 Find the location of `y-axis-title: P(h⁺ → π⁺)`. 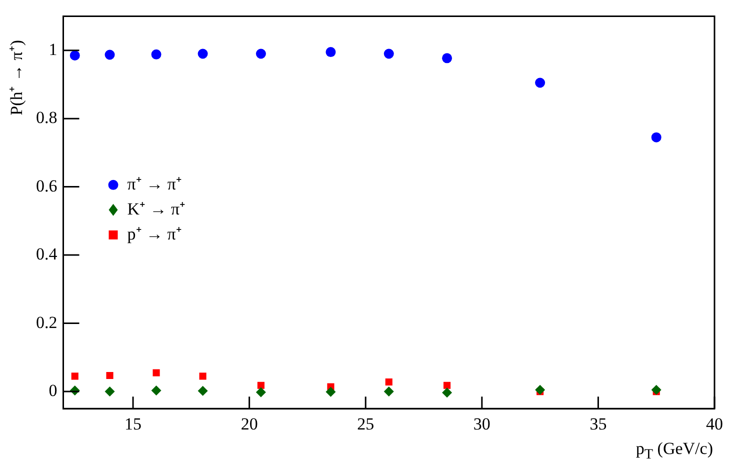

y-axis-title: P(h⁺ → π⁺) is located at coordinates (16, 79).